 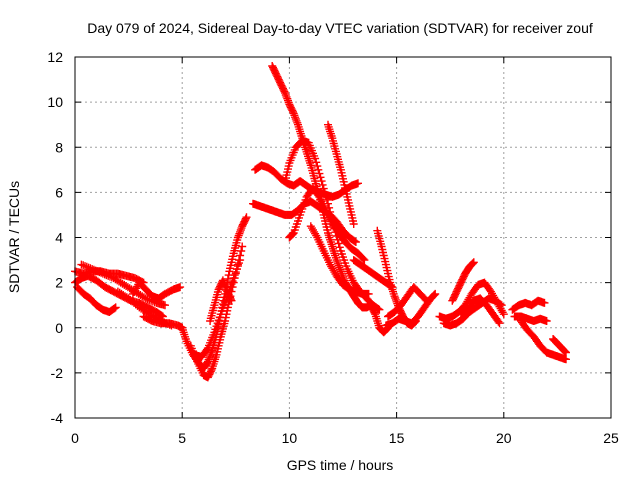 I want to click on y-tick-label: 4, so click(x=59, y=238).